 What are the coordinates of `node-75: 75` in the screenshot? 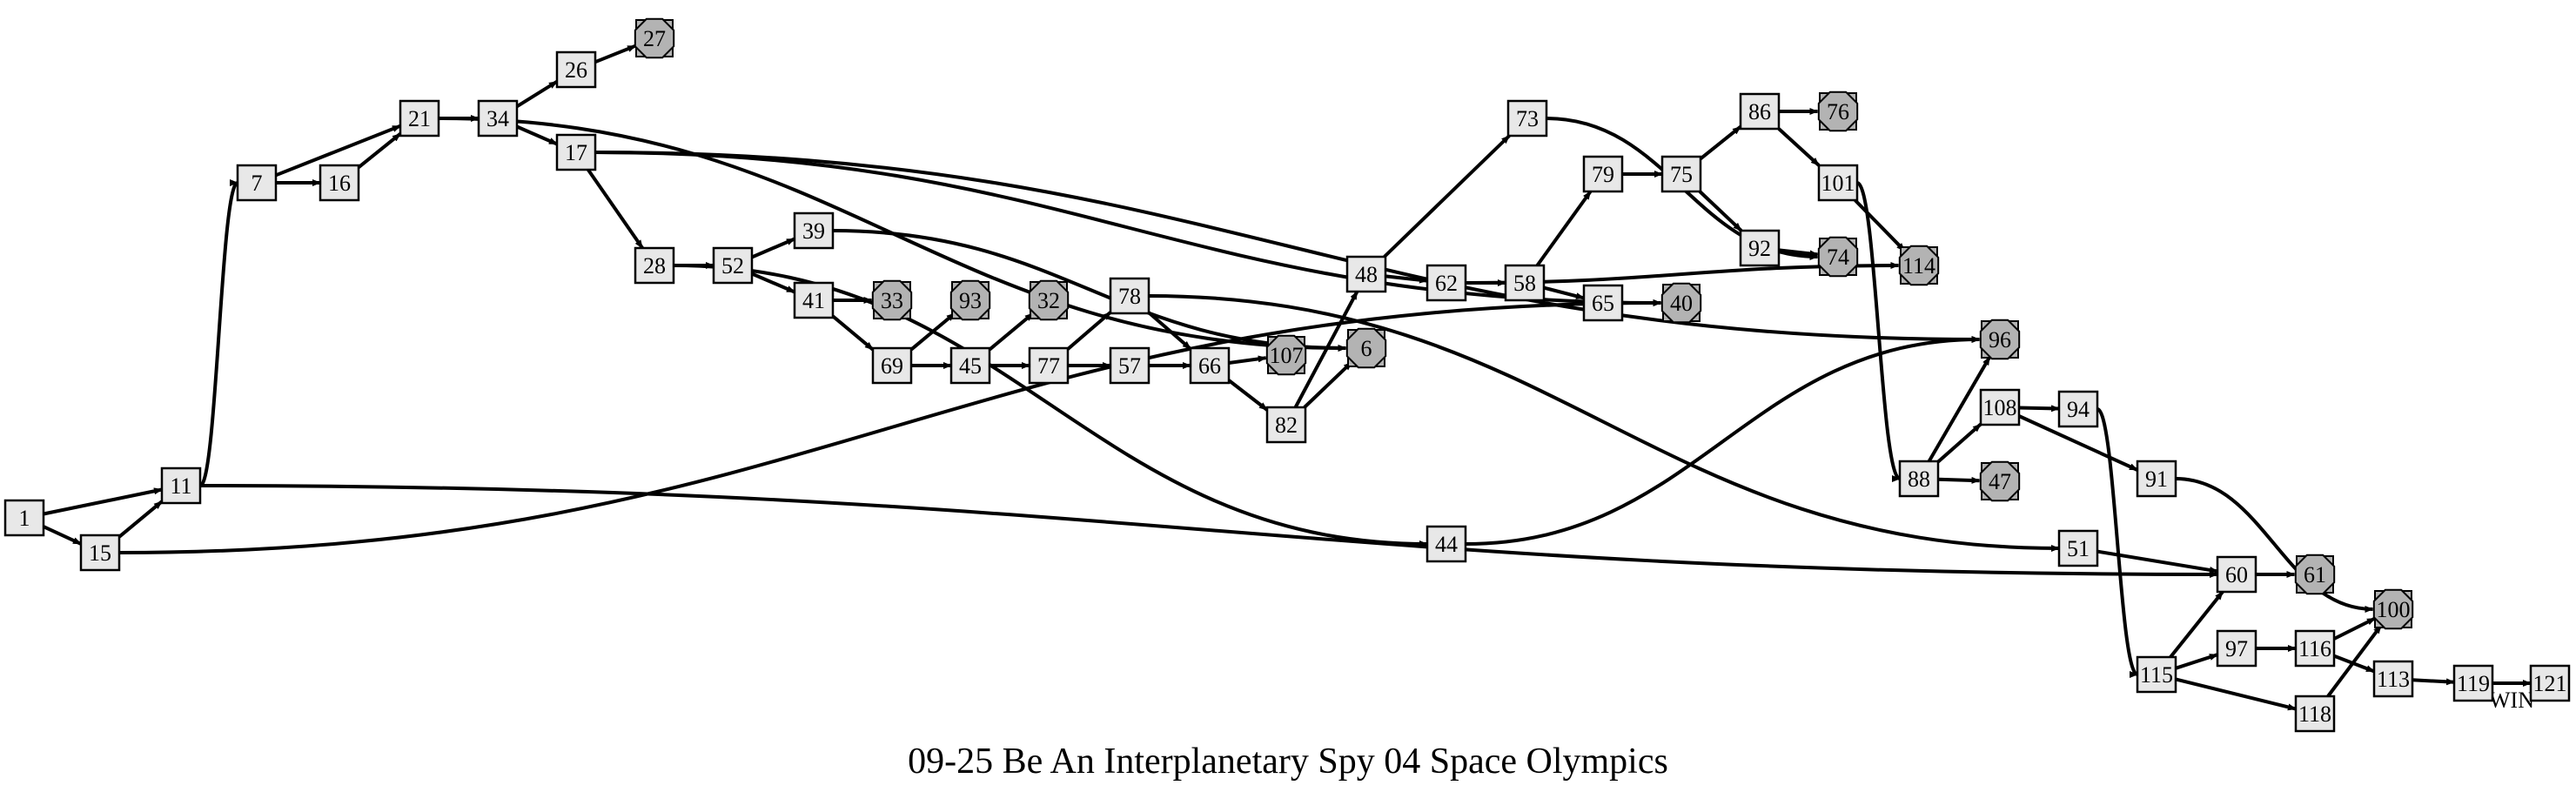 It's located at (1681, 174).